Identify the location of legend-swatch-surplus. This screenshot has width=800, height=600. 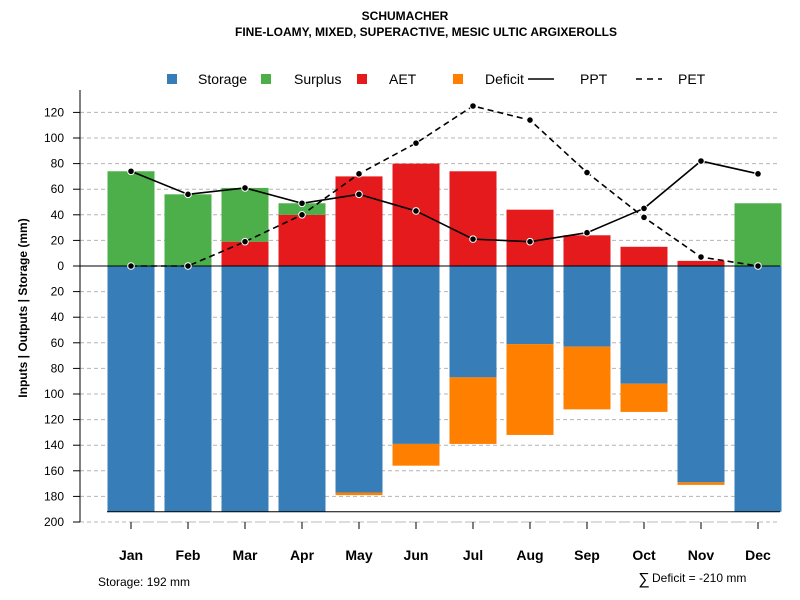
(266, 79).